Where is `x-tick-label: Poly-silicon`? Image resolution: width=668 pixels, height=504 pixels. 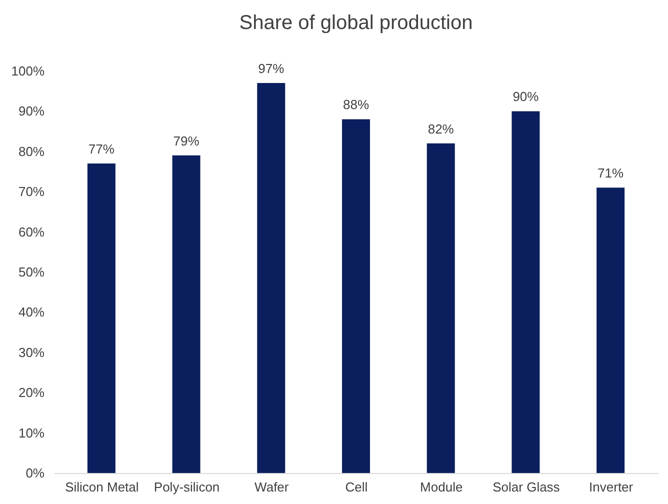 x-tick-label: Poly-silicon is located at coordinates (187, 487).